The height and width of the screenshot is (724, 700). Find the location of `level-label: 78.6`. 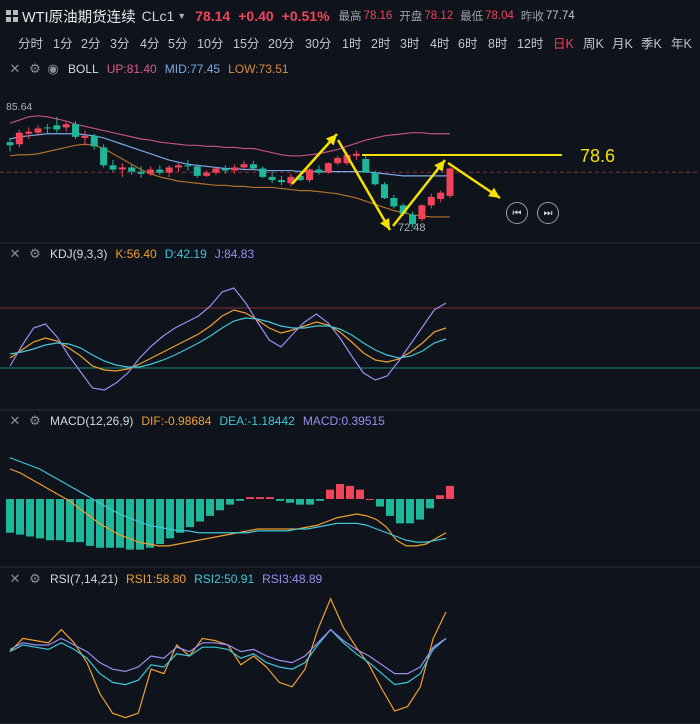

level-label: 78.6 is located at coordinates (598, 156).